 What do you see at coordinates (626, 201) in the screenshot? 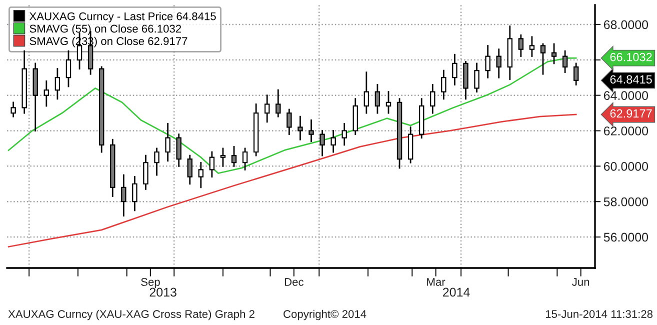
I see `y-tick-label: 58.0000` at bounding box center [626, 201].